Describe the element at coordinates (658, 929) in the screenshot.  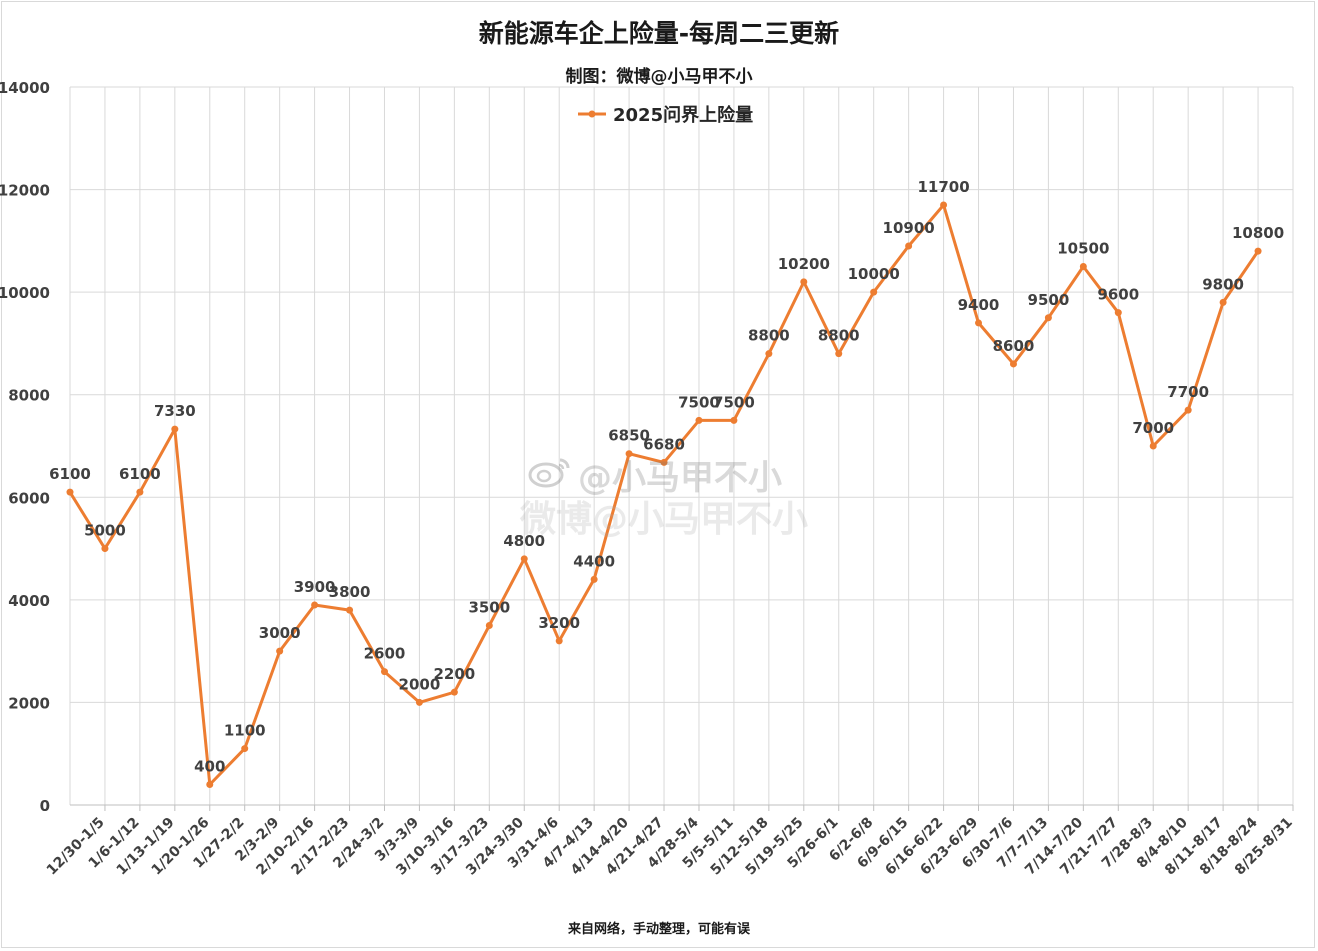
I see `footnote: 来自网络，手动整理，可能有误` at that location.